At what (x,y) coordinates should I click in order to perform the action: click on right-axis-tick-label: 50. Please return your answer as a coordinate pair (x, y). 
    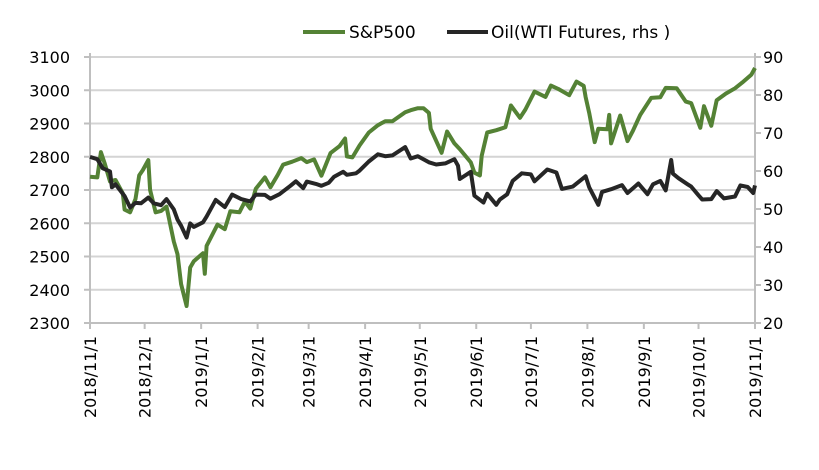
    Looking at the image, I should click on (773, 209).